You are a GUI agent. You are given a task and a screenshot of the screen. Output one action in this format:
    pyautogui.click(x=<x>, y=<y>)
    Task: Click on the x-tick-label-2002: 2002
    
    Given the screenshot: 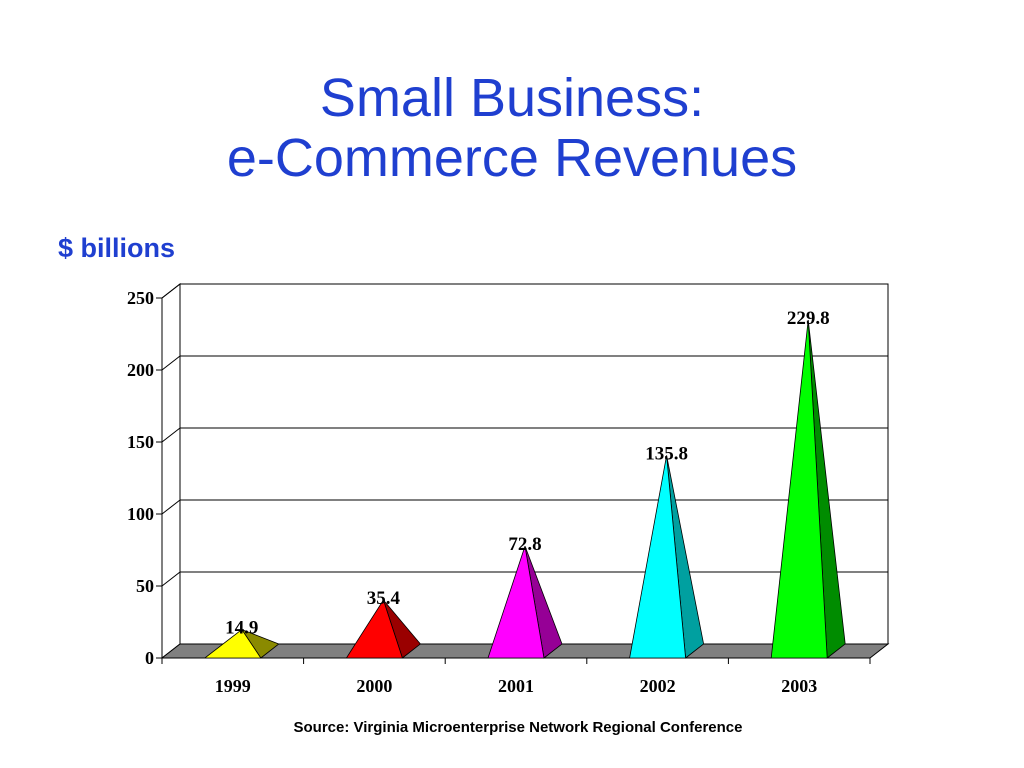 What is the action you would take?
    pyautogui.click(x=658, y=686)
    